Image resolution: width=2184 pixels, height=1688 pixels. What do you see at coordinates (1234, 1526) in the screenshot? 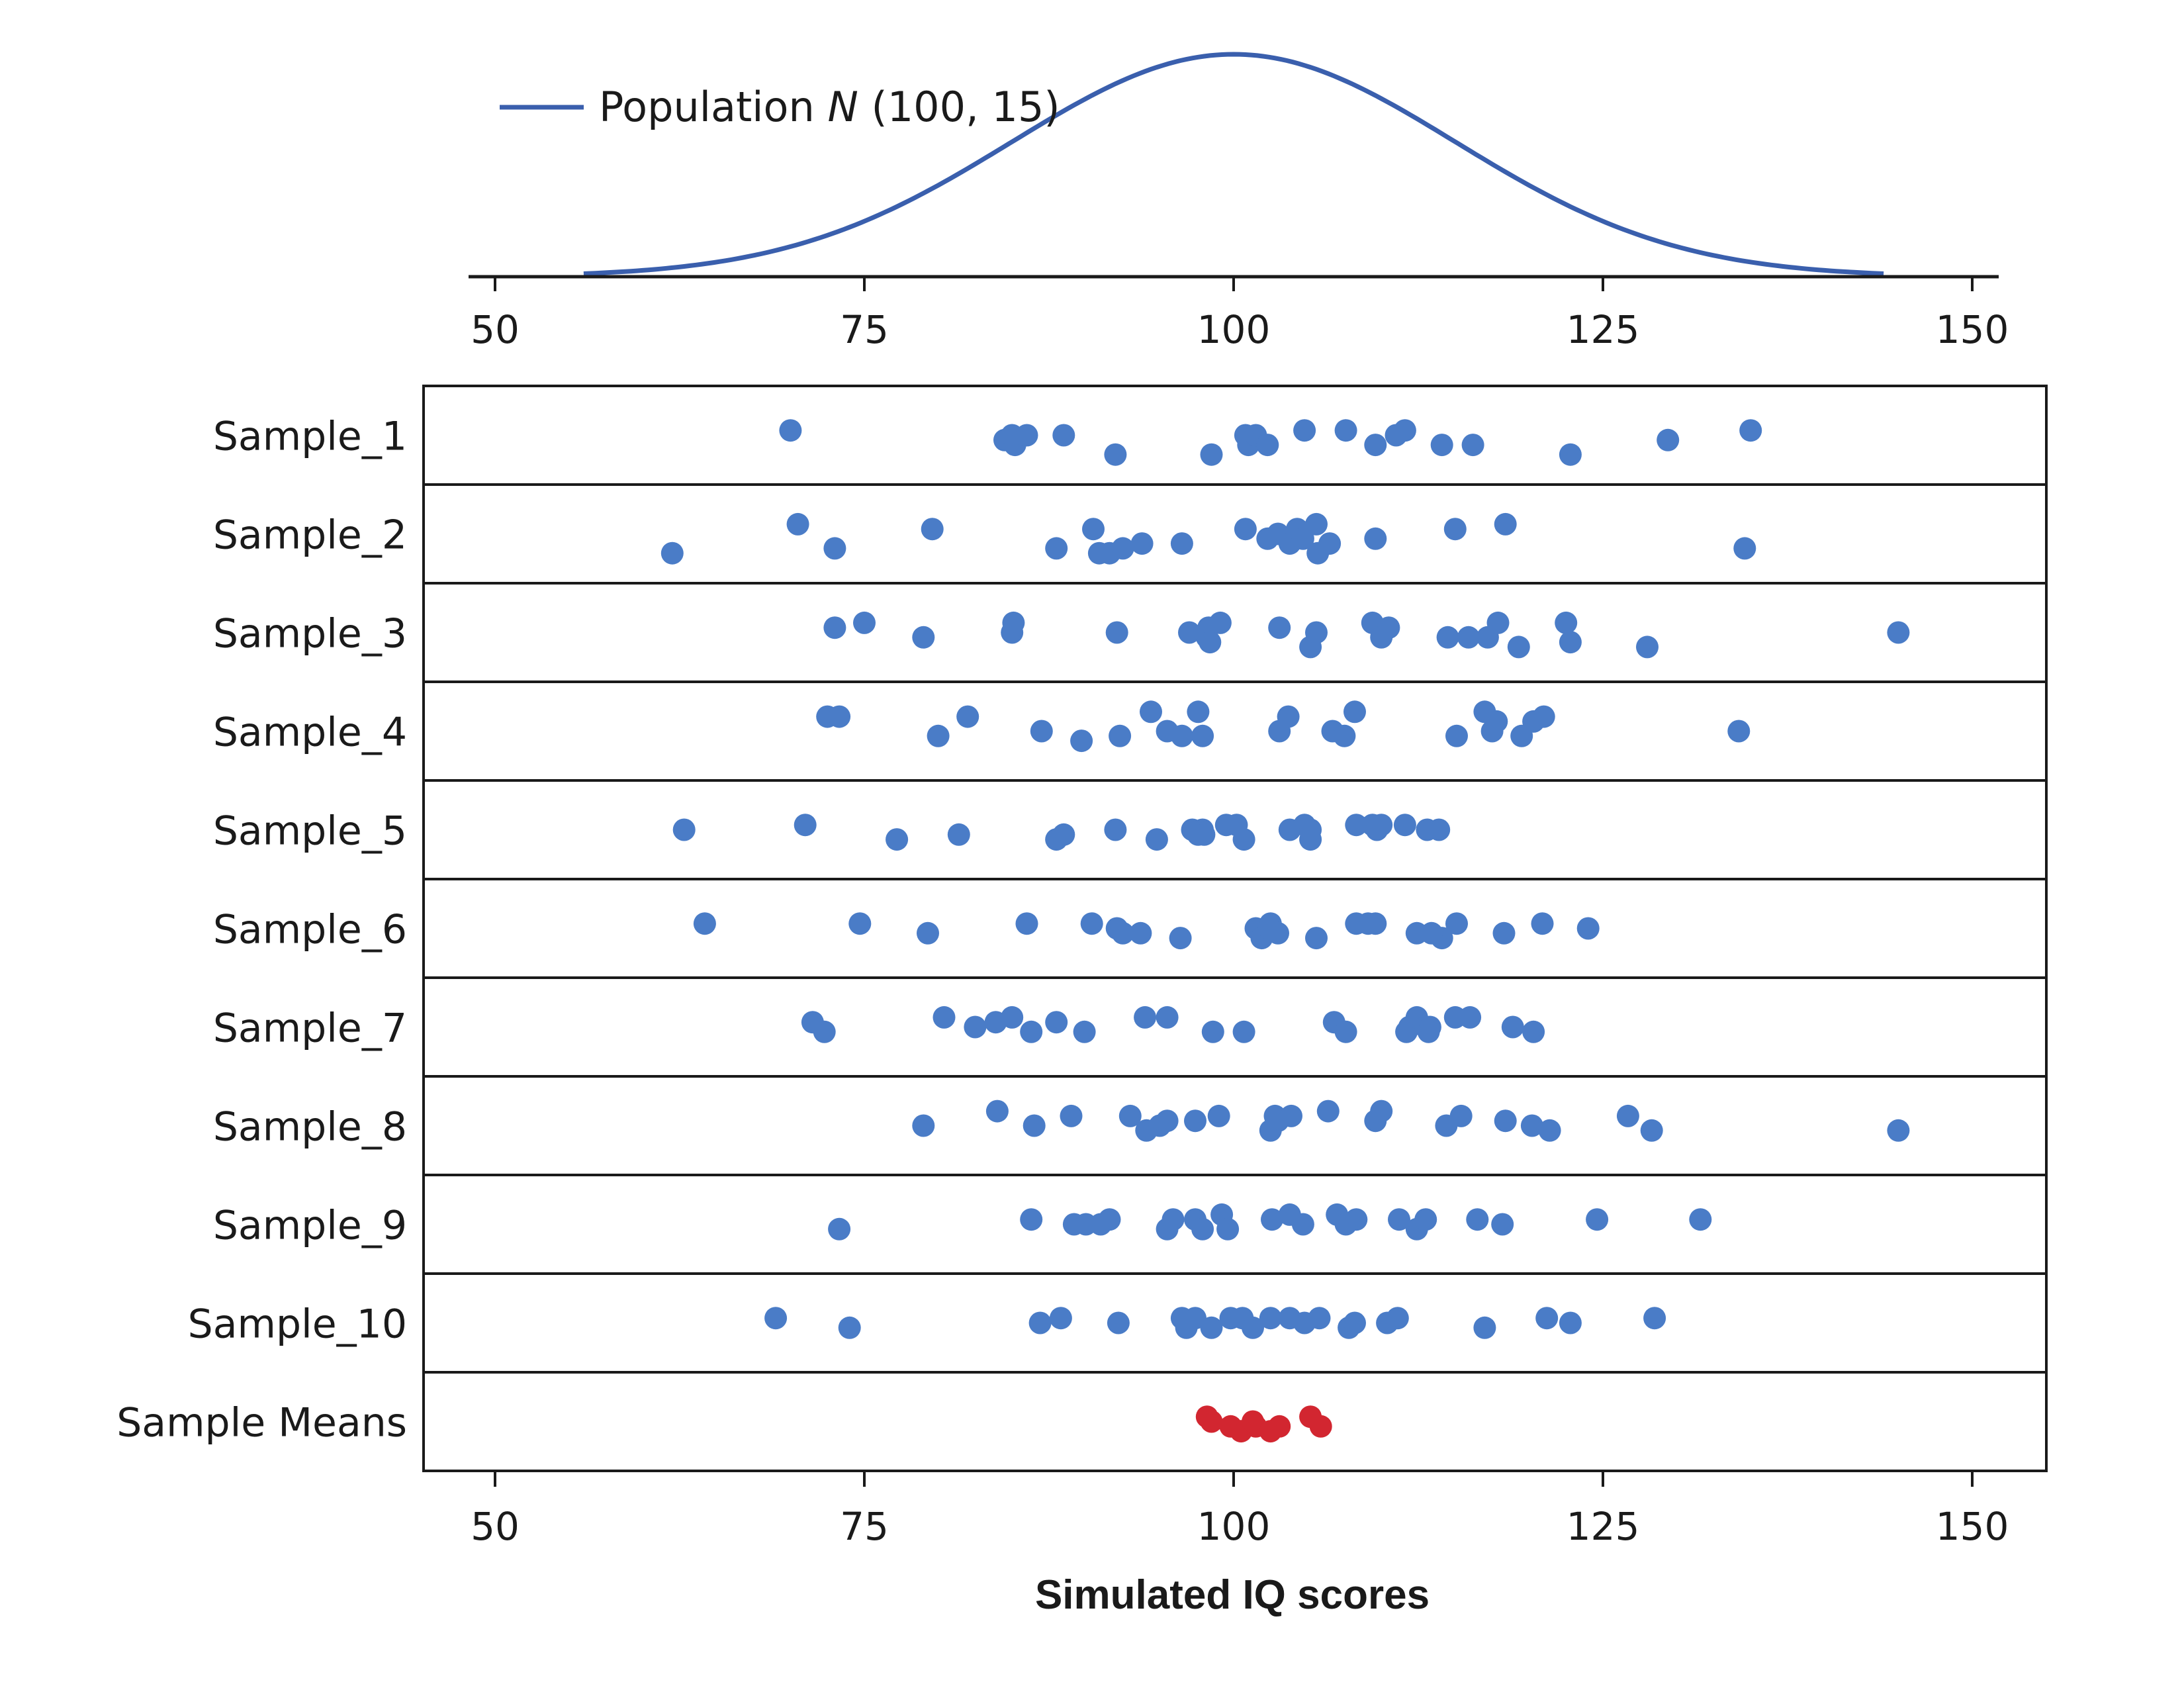
I see `tick-label: 100` at bounding box center [1234, 1526].